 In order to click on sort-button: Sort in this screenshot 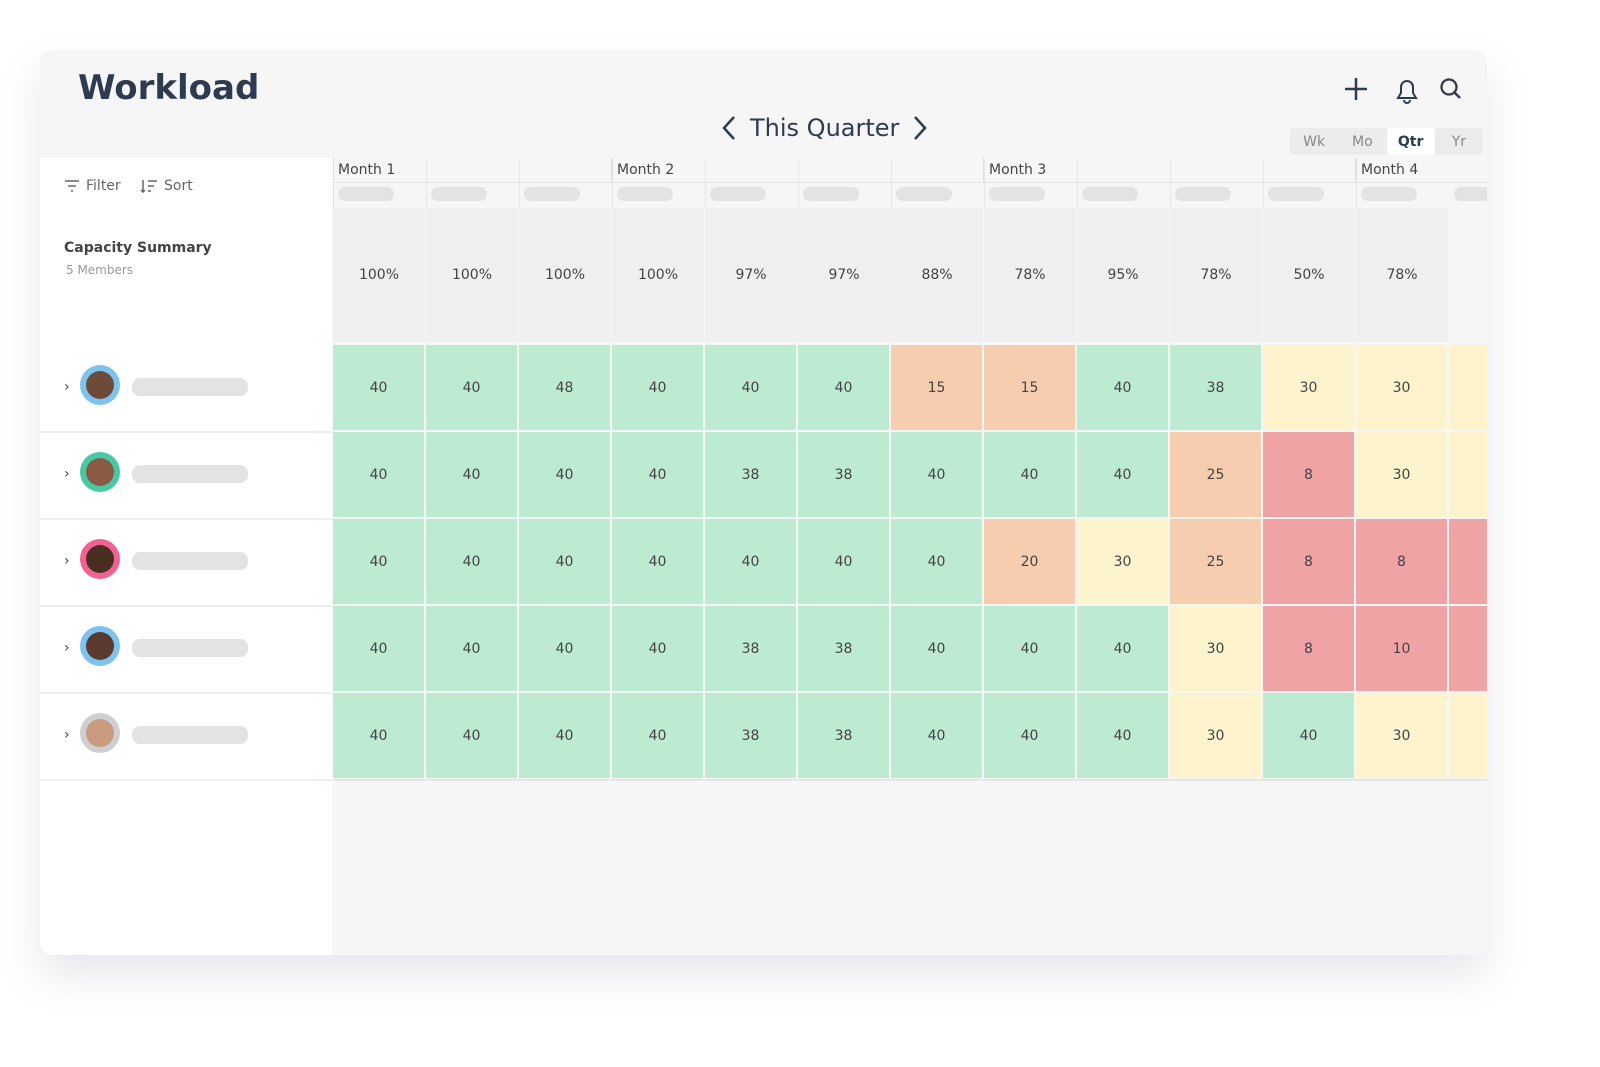, I will do `click(166, 186)`.